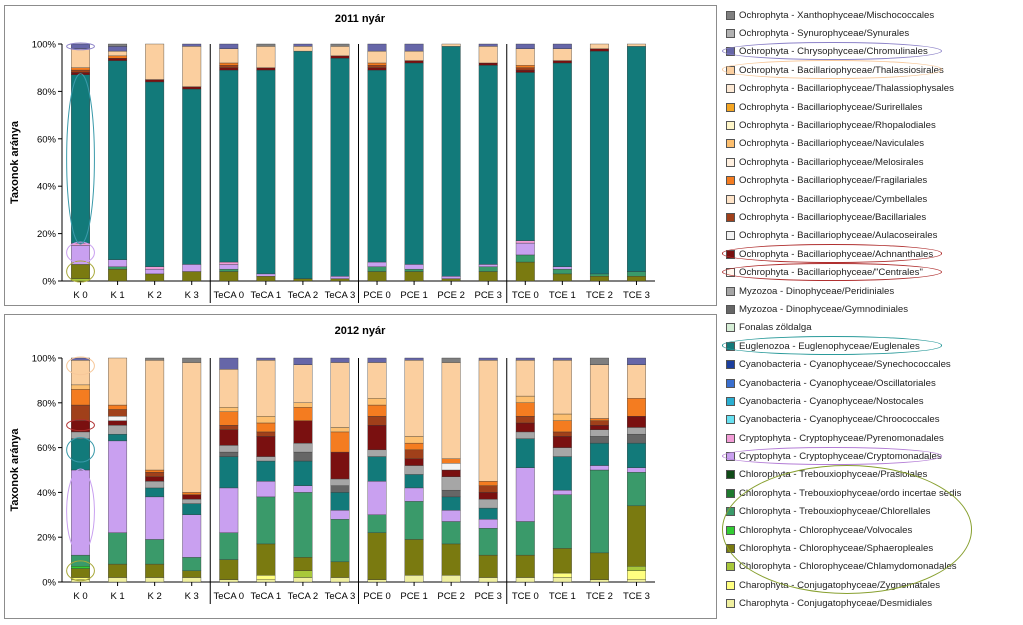 The height and width of the screenshot is (625, 1023). I want to click on y-tick-label: 100%, so click(44, 359).